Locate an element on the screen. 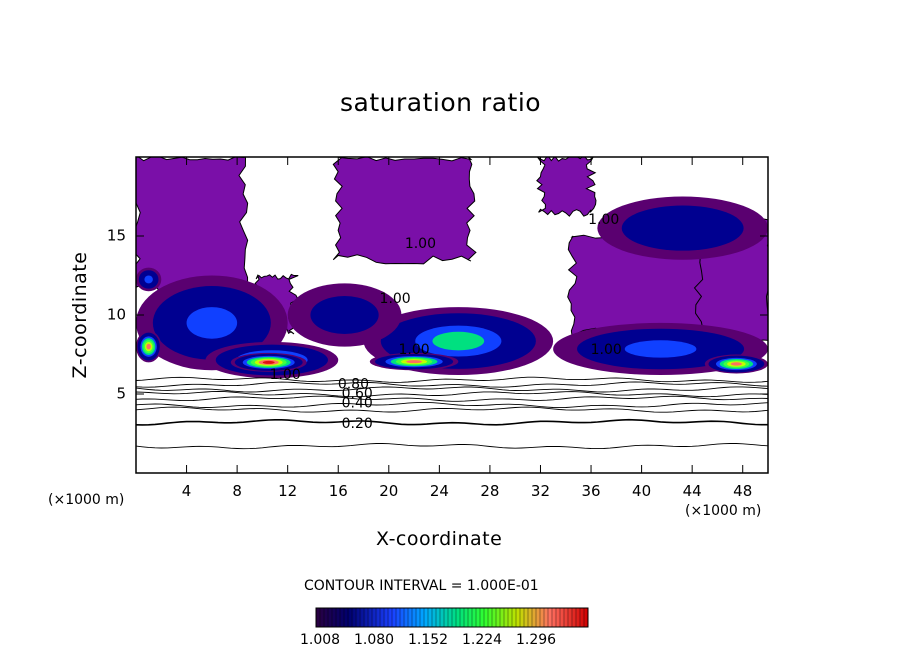 This screenshot has height=654, width=904. x-tick-label: 28 is located at coordinates (489, 491).